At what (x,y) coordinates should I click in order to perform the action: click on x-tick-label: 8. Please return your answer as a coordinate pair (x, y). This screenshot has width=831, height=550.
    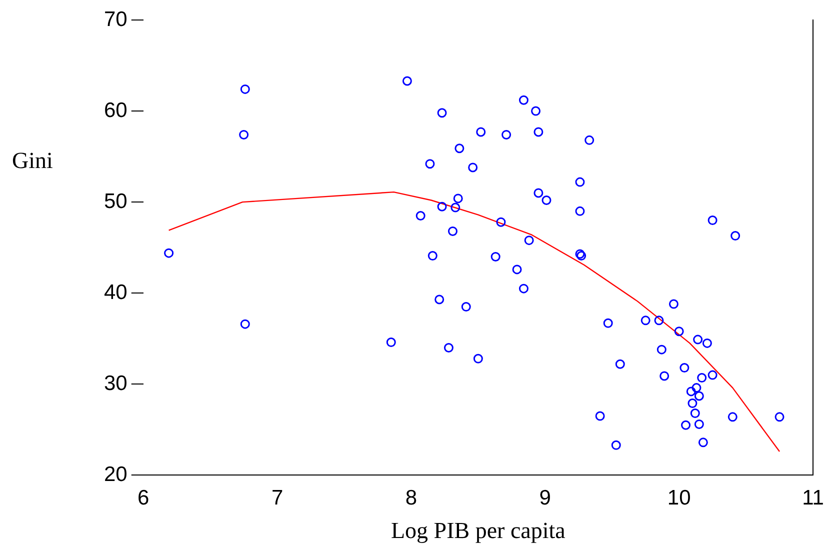
    Looking at the image, I should click on (411, 498).